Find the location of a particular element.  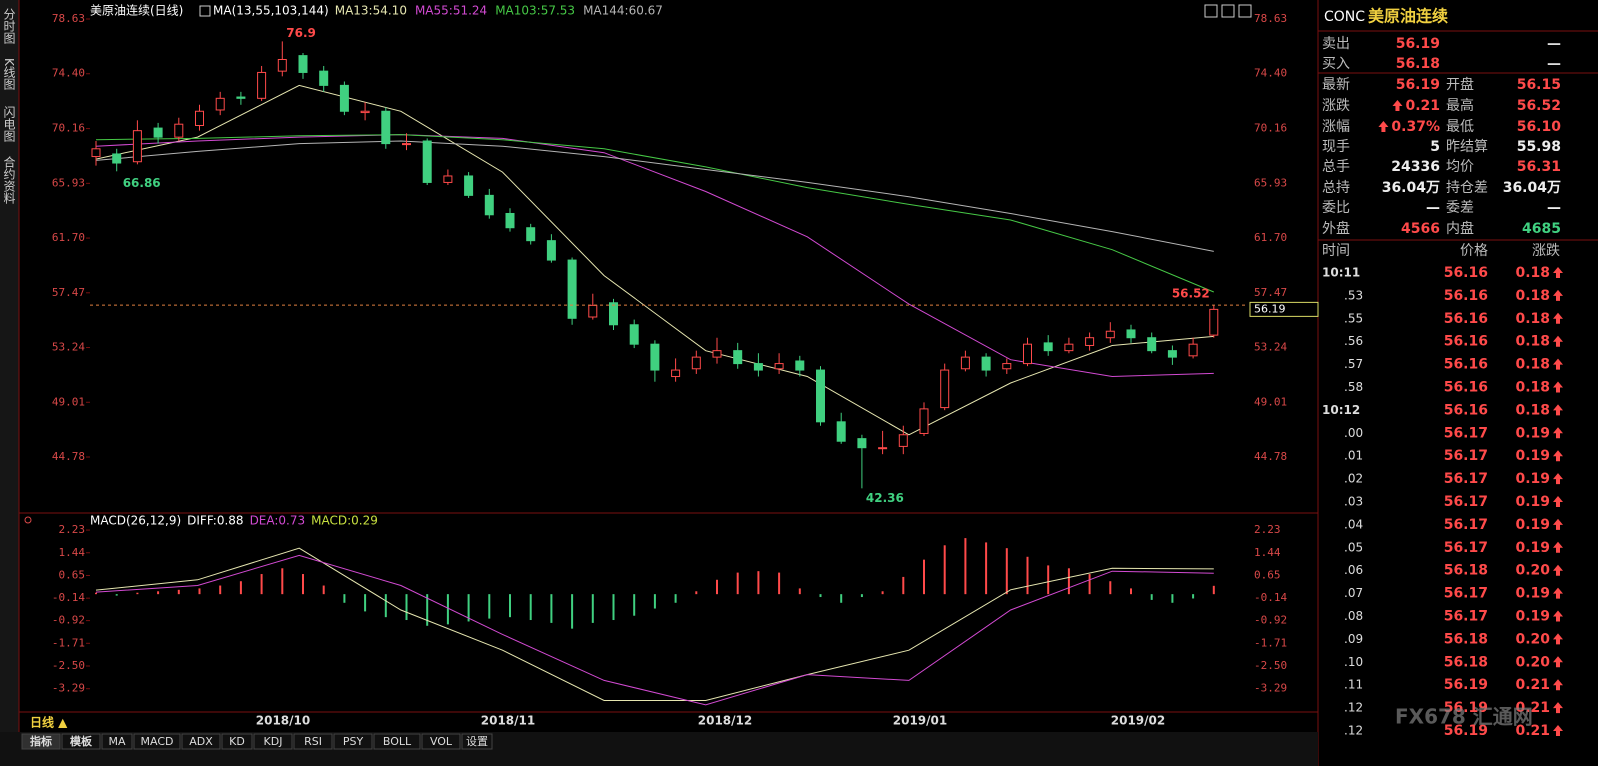

side-tab: 分时图 is located at coordinates (9, 26).